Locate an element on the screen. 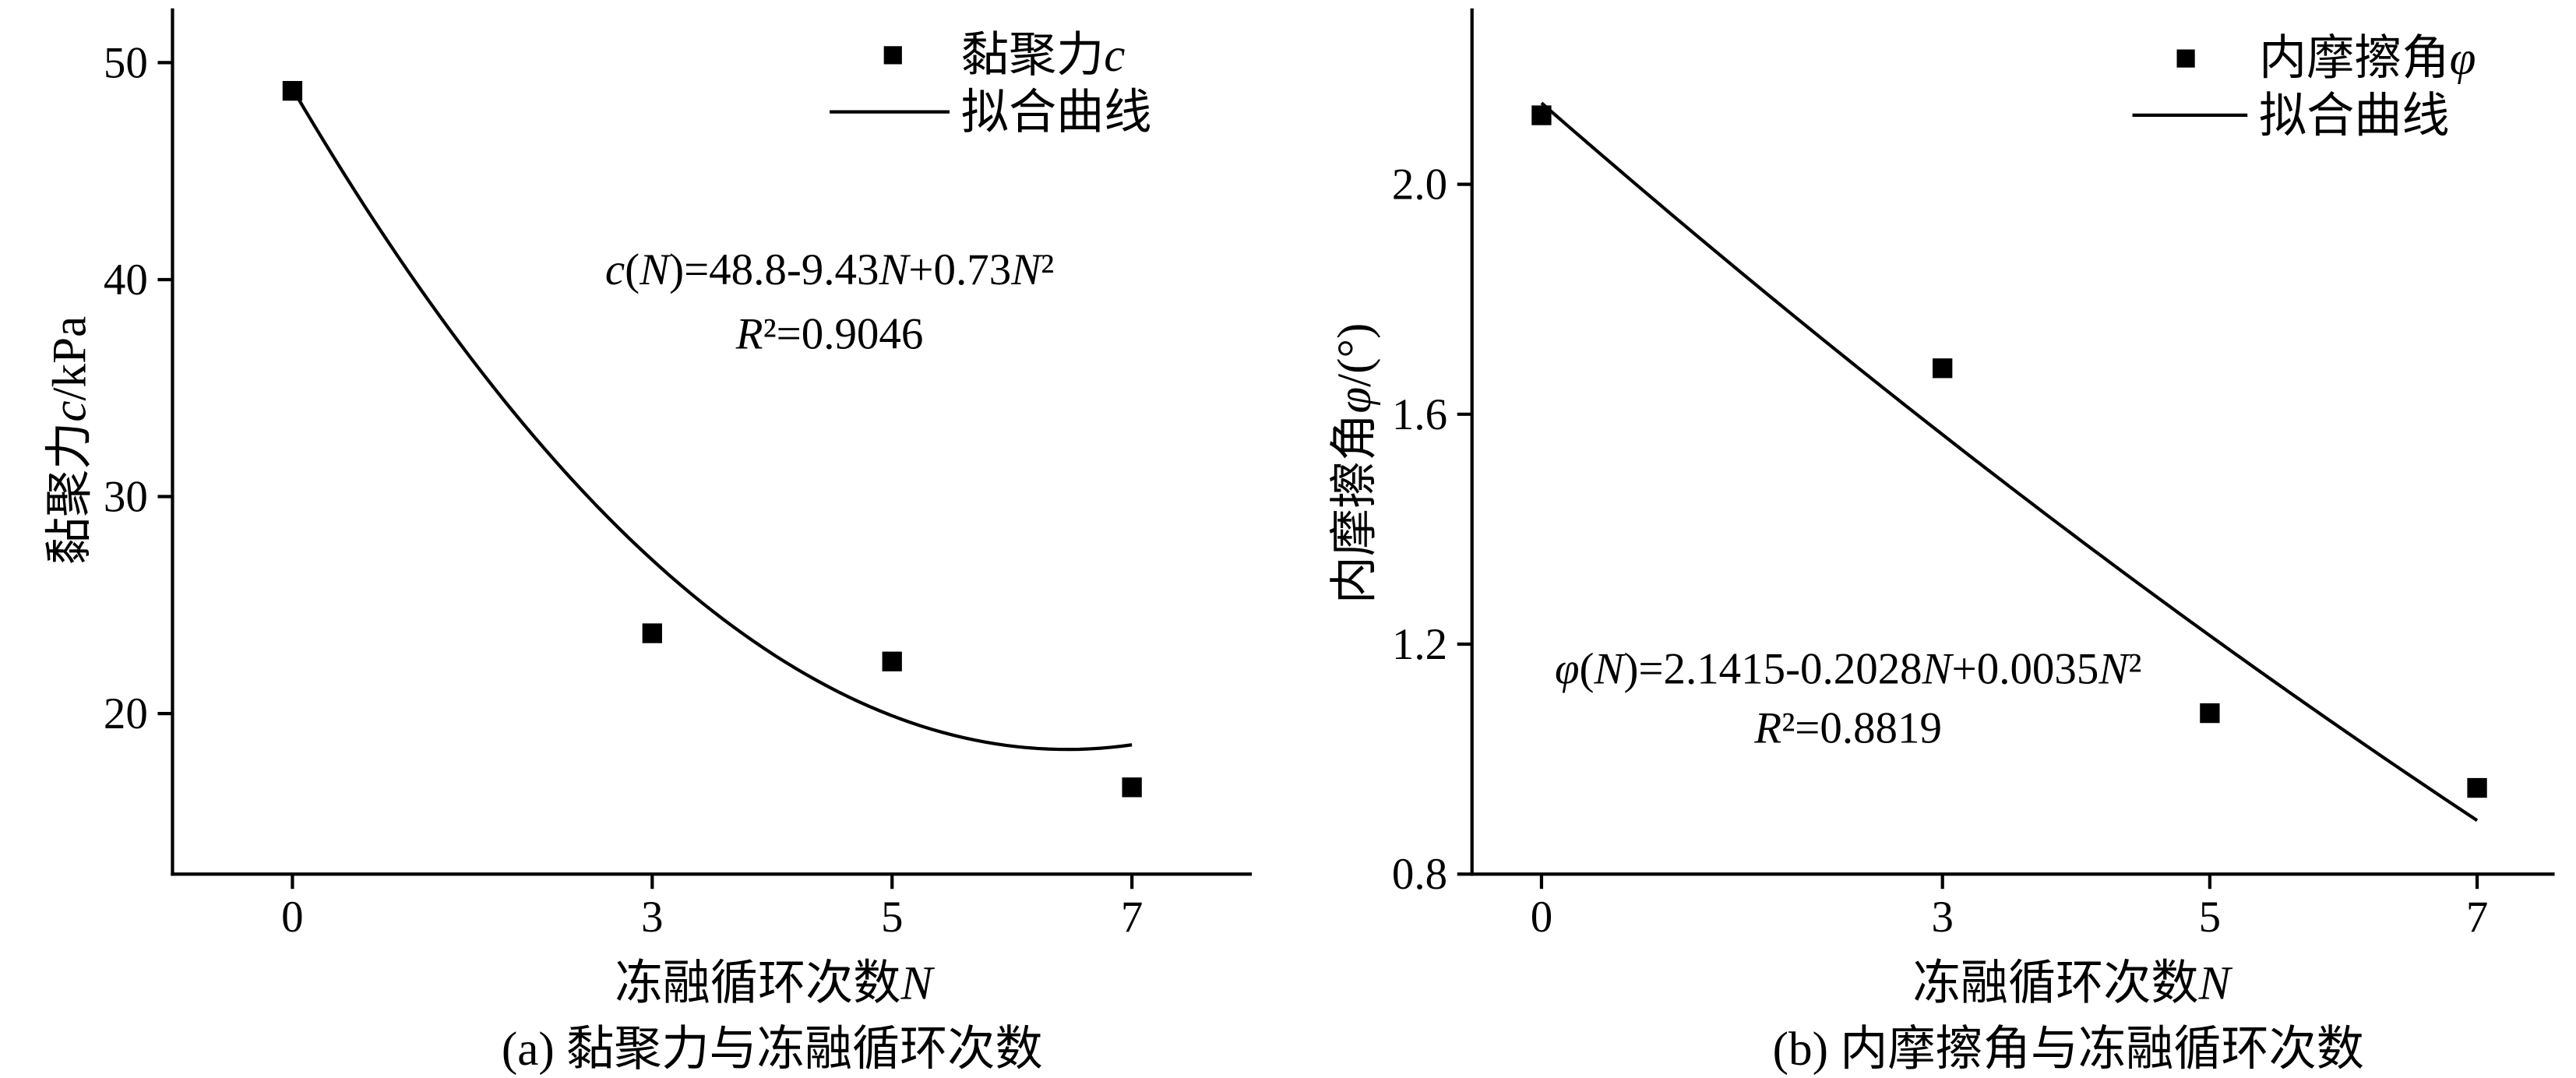 This screenshot has height=1078, width=2576. y-axis-label: 内摩擦角φ/(°) is located at coordinates (1354, 464).